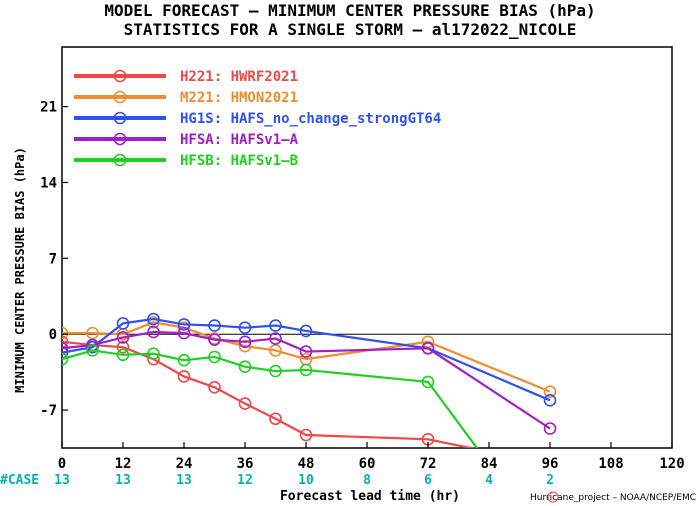 This screenshot has height=506, width=700. I want to click on x-tick-label: 36, so click(245, 464).